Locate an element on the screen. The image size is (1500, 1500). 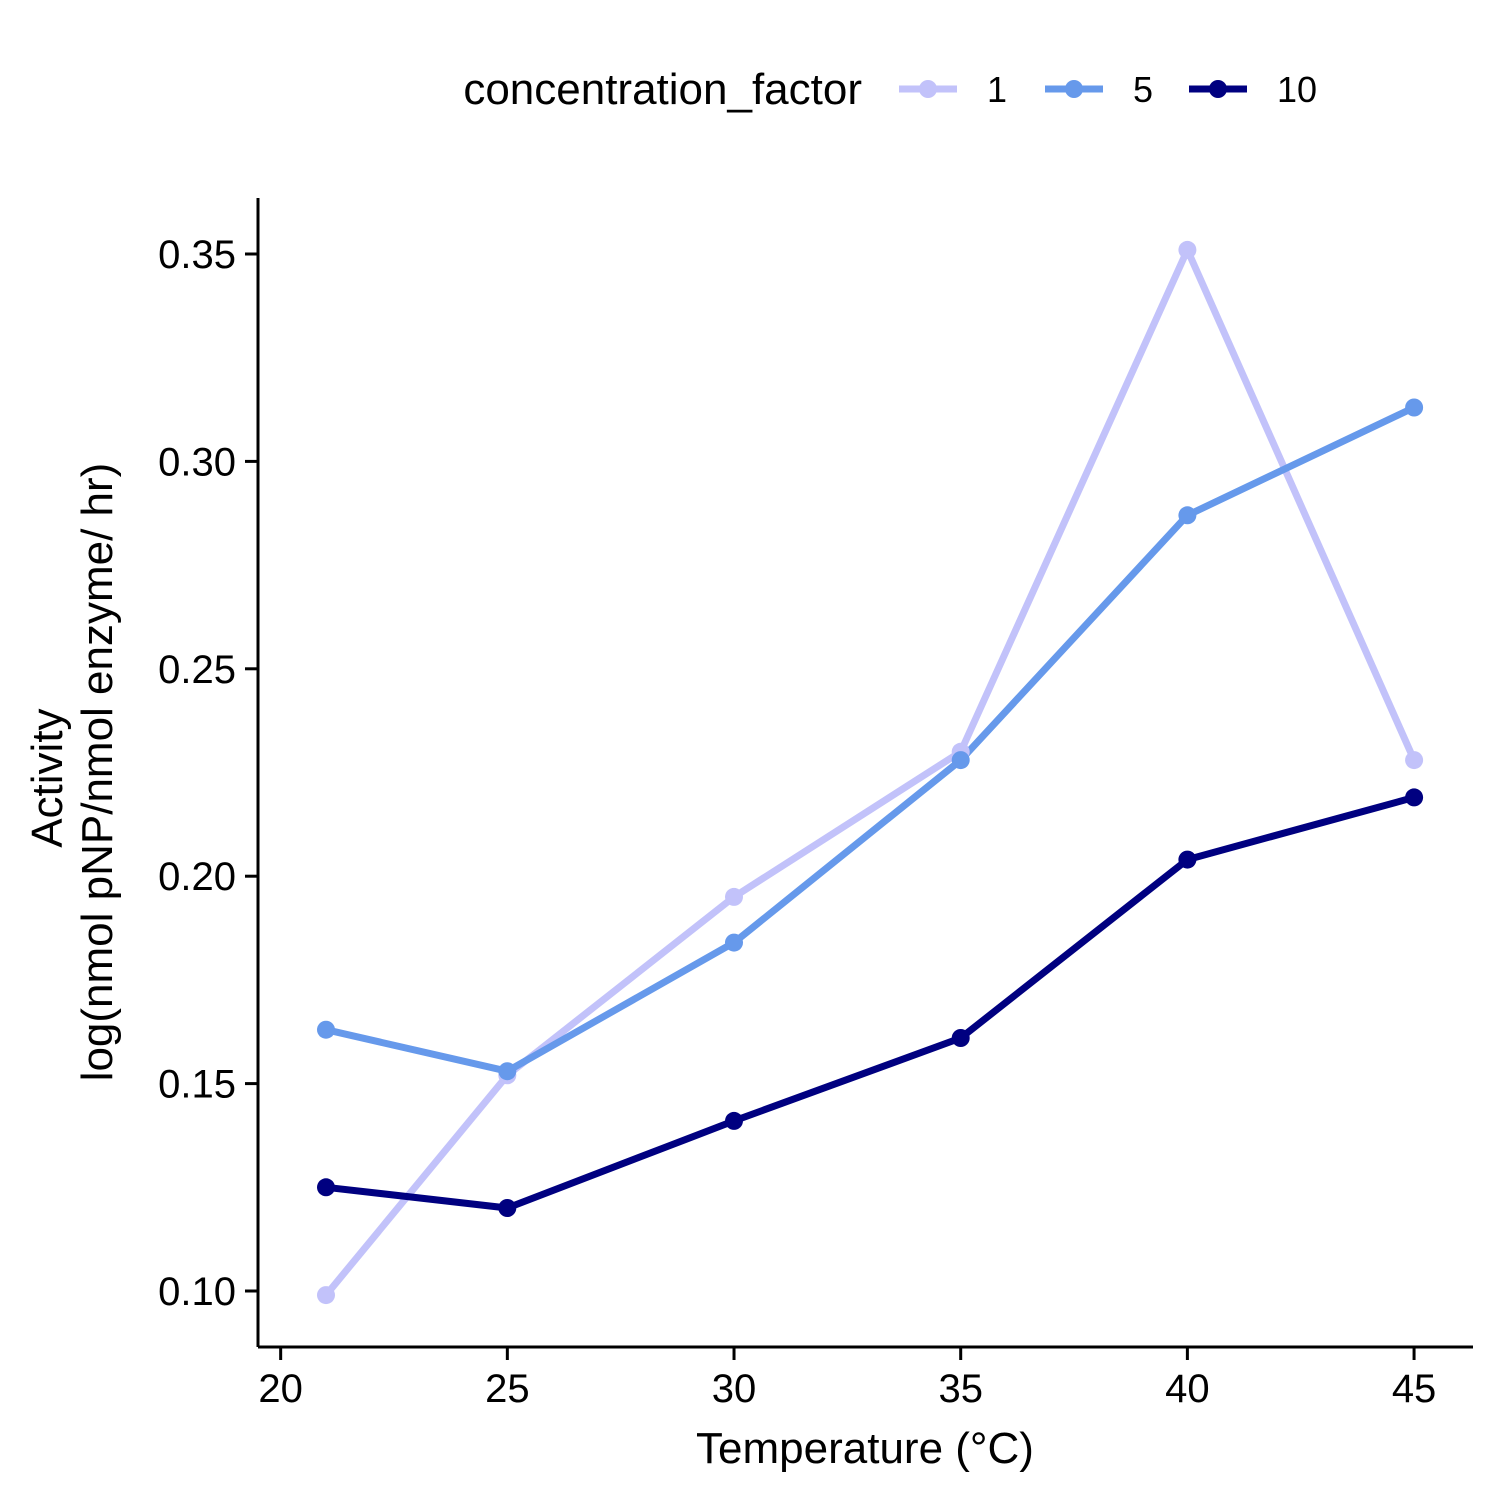
y-tick-label: 0.10 is located at coordinates (197, 1292).